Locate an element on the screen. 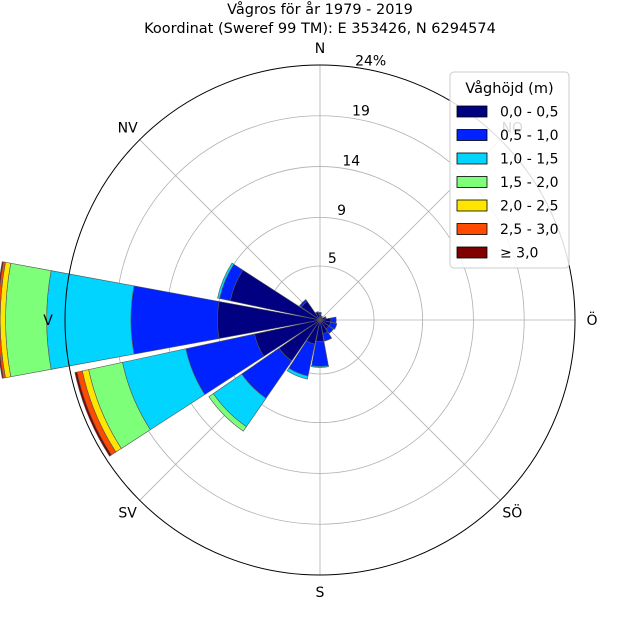 This screenshot has width=640, height=640. radial-tick-label: 5 is located at coordinates (332, 259).